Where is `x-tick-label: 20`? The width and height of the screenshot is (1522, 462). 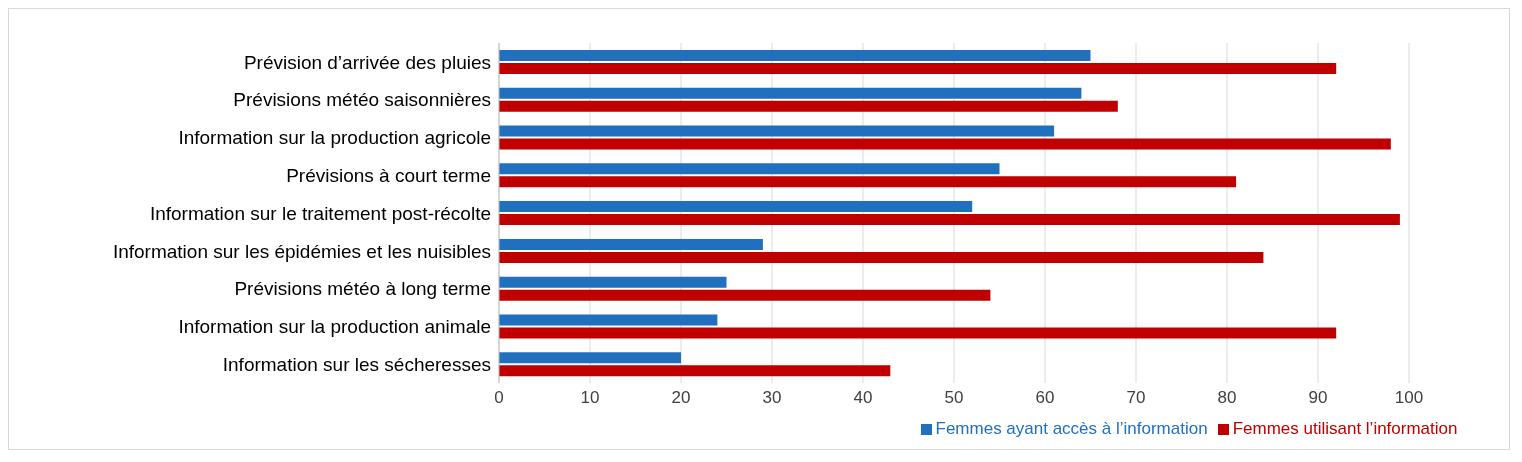 x-tick-label: 20 is located at coordinates (681, 398).